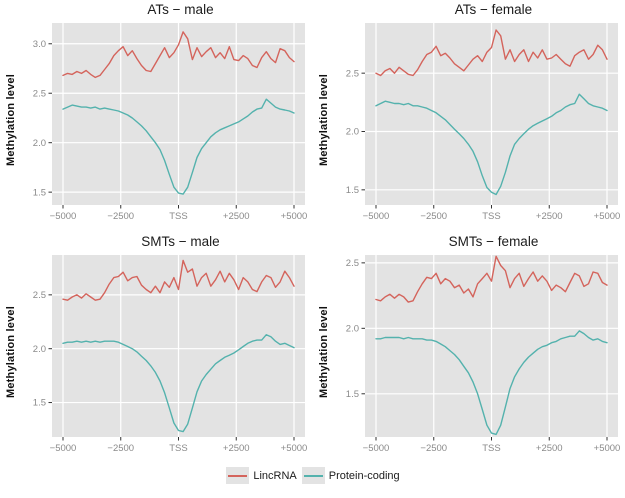  Describe the element at coordinates (493, 9) in the screenshot. I see `panel-title: ATs − female` at that location.